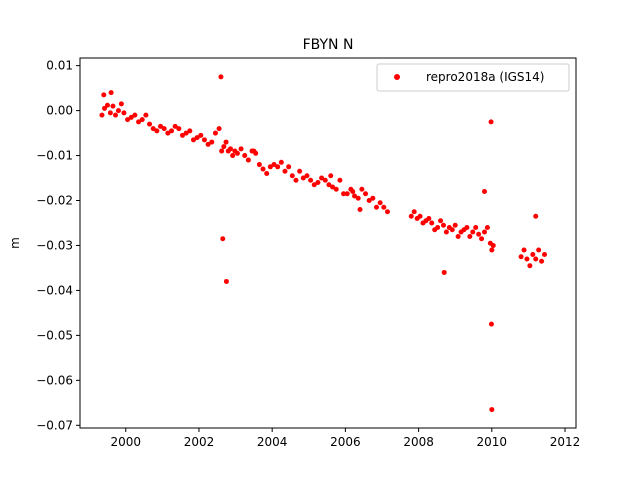  What do you see at coordinates (15, 243) in the screenshot?
I see `y-axis-label: m` at bounding box center [15, 243].